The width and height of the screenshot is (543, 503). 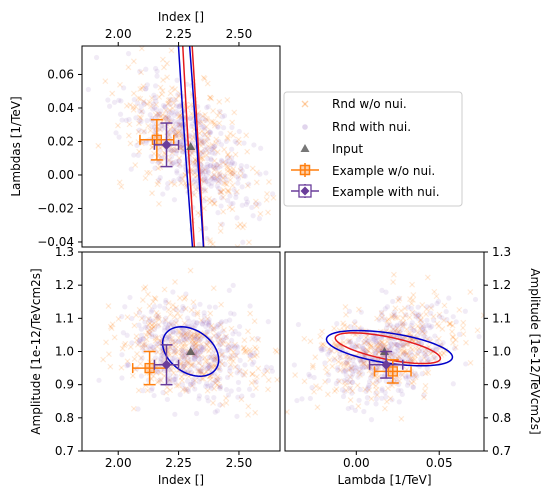 I want to click on legend-entry-rnd-with-nui: Rnd with nui., so click(x=356, y=127).